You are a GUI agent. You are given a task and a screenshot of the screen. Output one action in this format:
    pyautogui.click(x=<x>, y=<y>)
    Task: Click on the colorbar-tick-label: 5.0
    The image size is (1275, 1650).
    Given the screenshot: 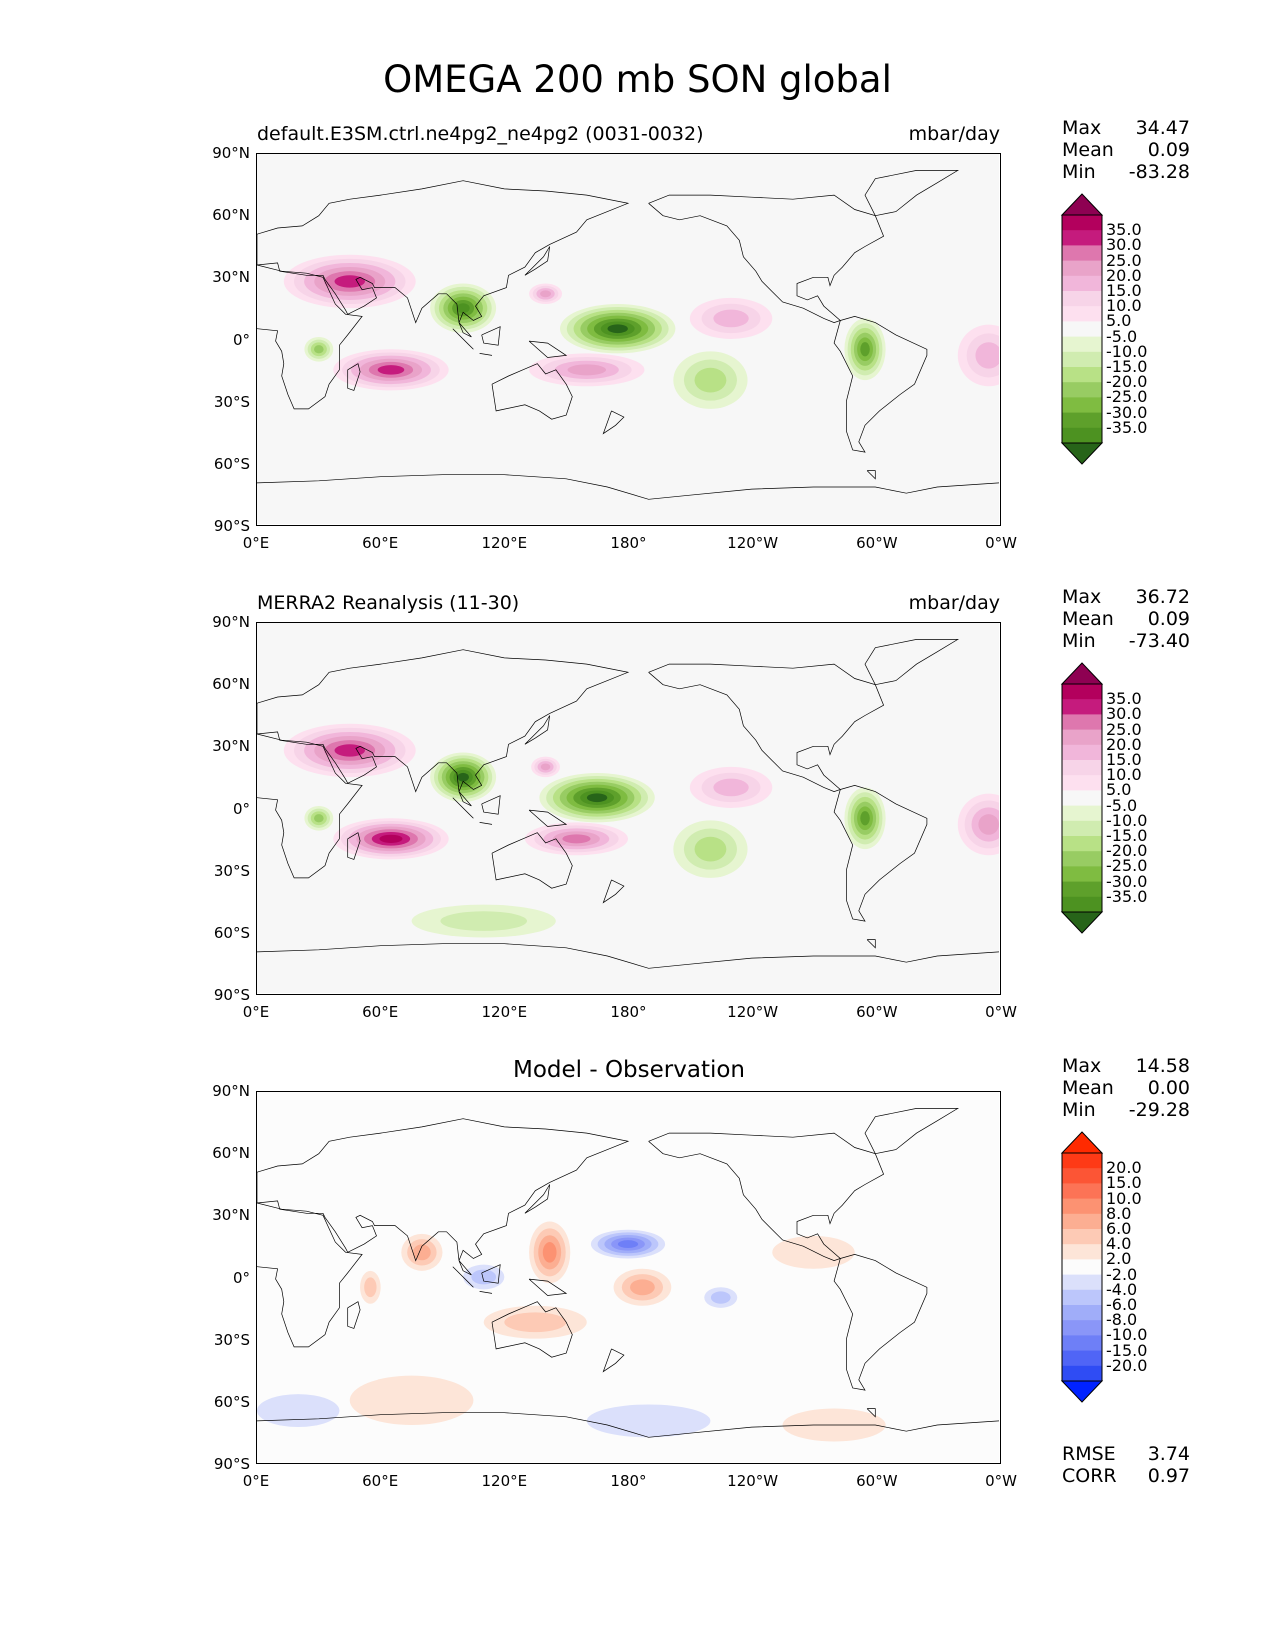 What is the action you would take?
    pyautogui.click(x=1119, y=321)
    